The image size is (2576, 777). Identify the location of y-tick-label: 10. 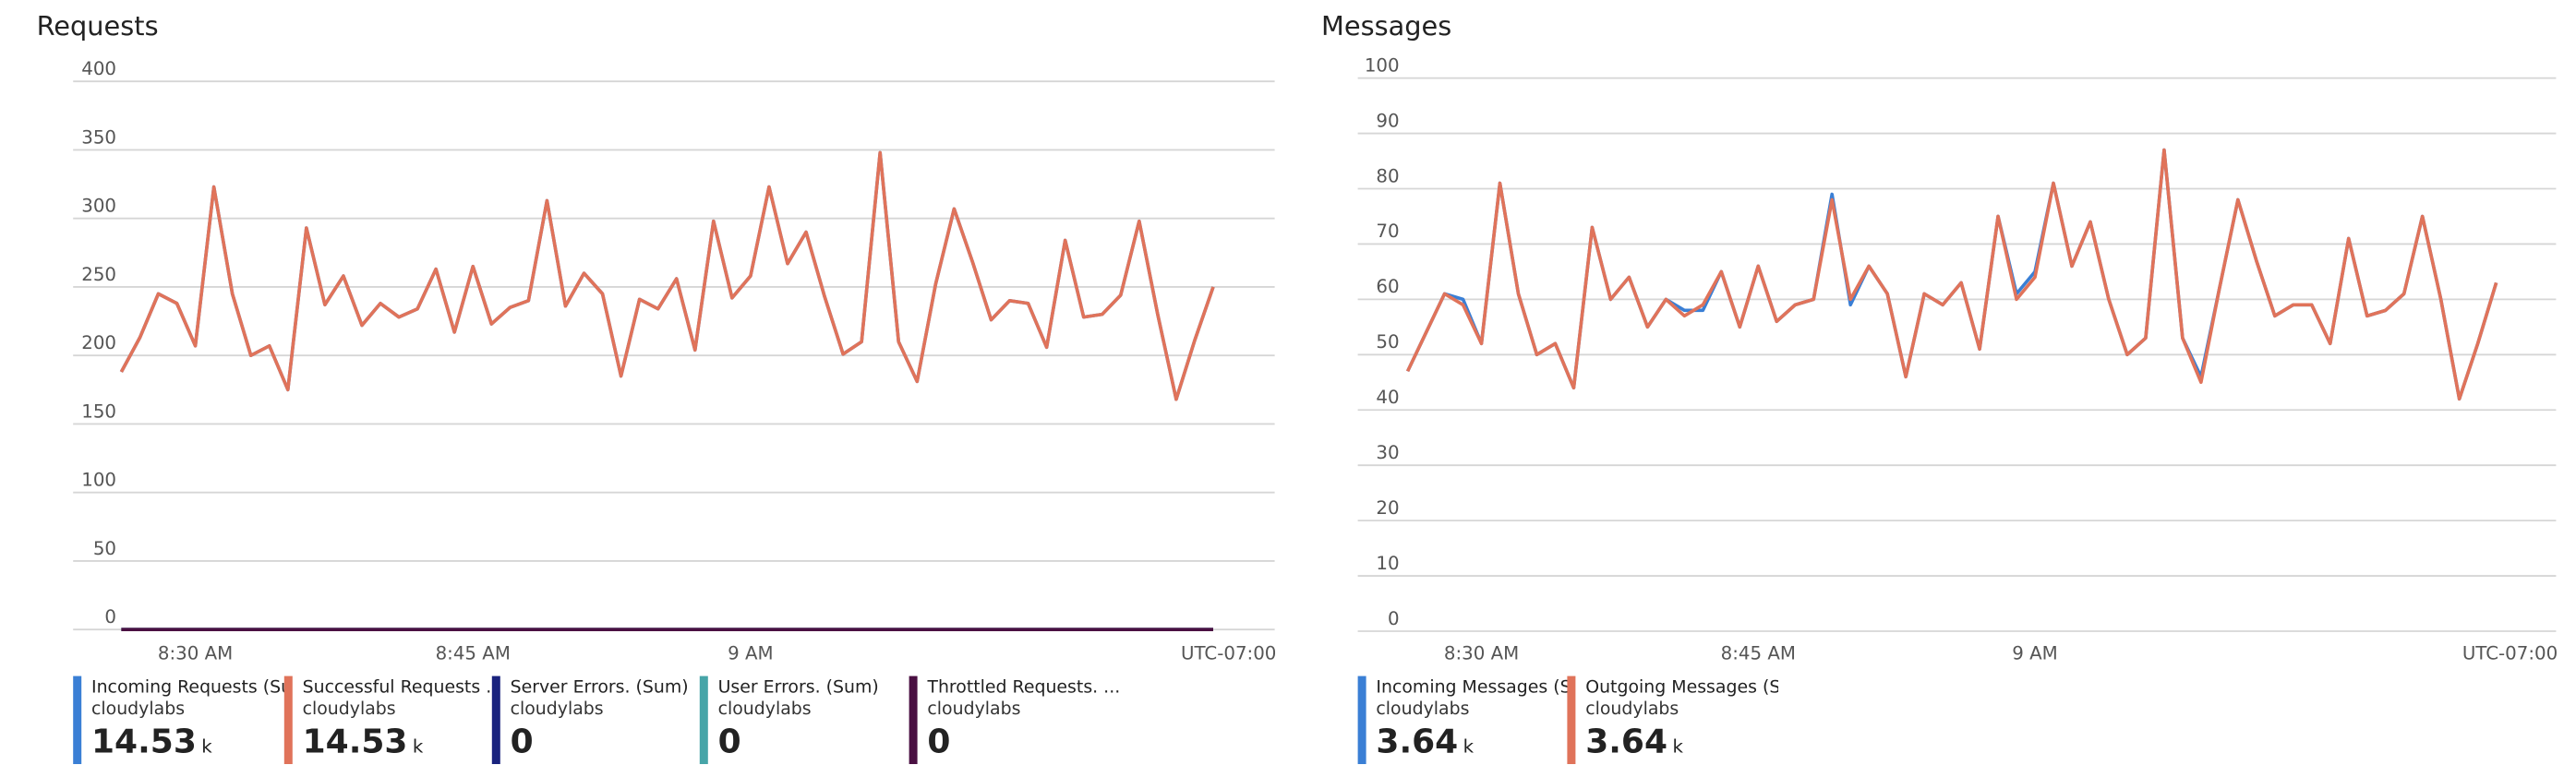
(1387, 563).